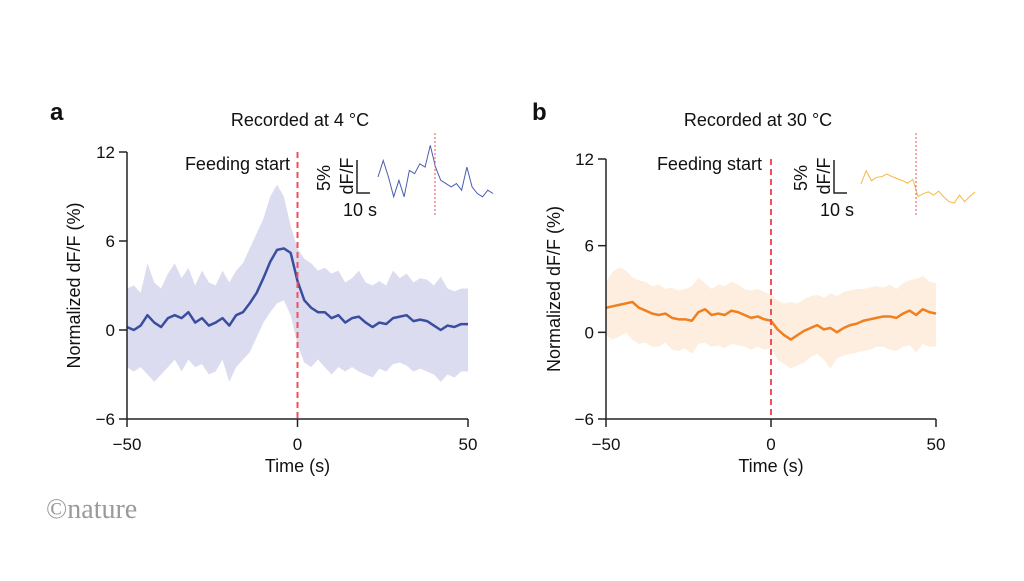 The width and height of the screenshot is (1024, 581). Describe the element at coordinates (539, 112) in the screenshot. I see `panel-letter-b: b` at that location.